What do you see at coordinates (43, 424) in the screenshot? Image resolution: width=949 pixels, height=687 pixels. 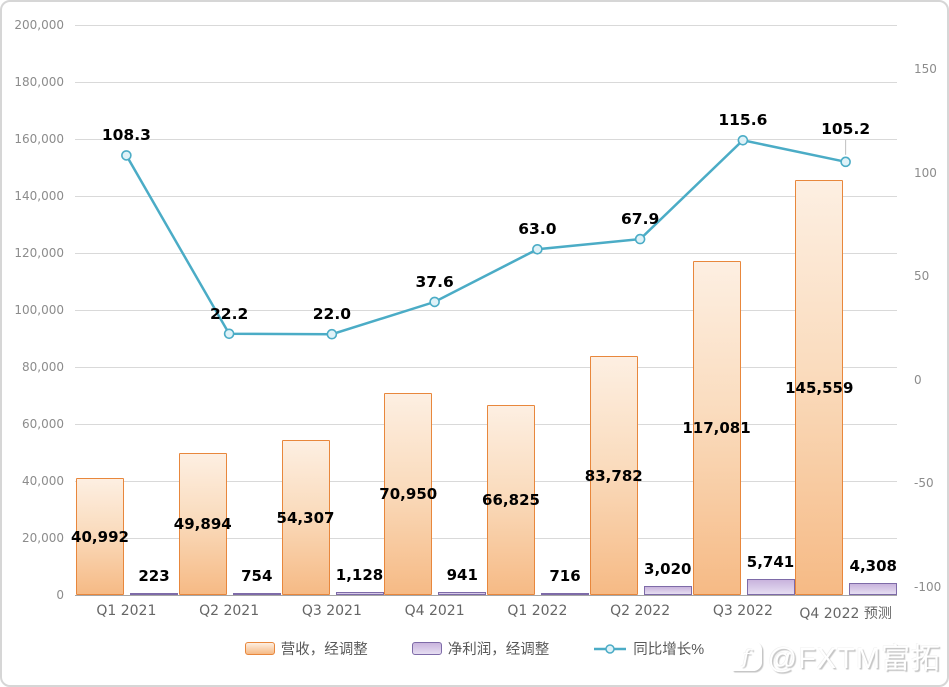 I see `left-axis-tick: 60,000` at bounding box center [43, 424].